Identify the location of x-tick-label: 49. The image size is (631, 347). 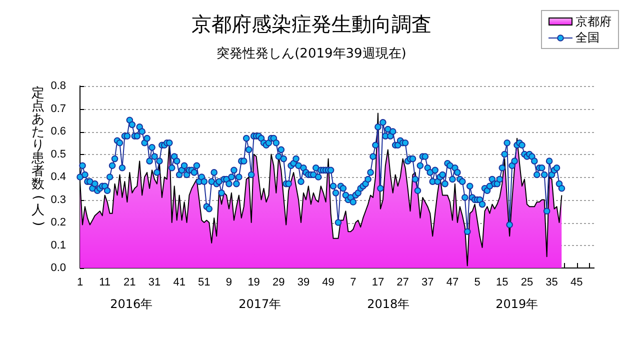
(328, 282).